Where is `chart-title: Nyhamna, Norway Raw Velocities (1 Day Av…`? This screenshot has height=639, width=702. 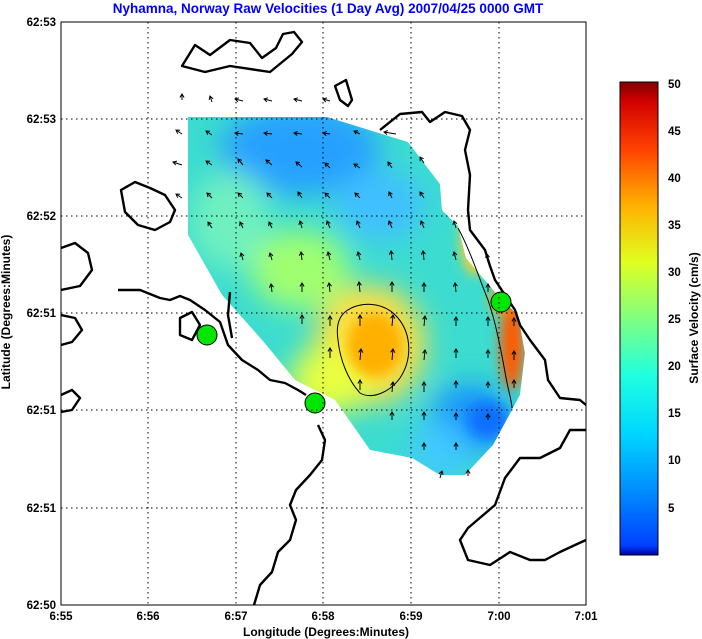
chart-title: Nyhamna, Norway Raw Velocities (1 Day Av… is located at coordinates (328, 8).